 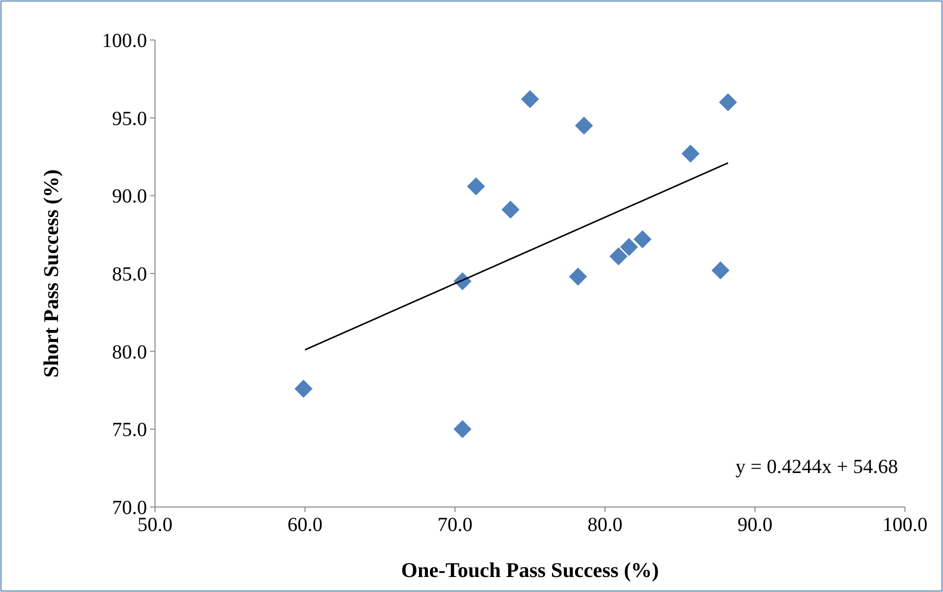 What do you see at coordinates (530, 570) in the screenshot?
I see `x-axis-title: One-Touch Pass Success (%)` at bounding box center [530, 570].